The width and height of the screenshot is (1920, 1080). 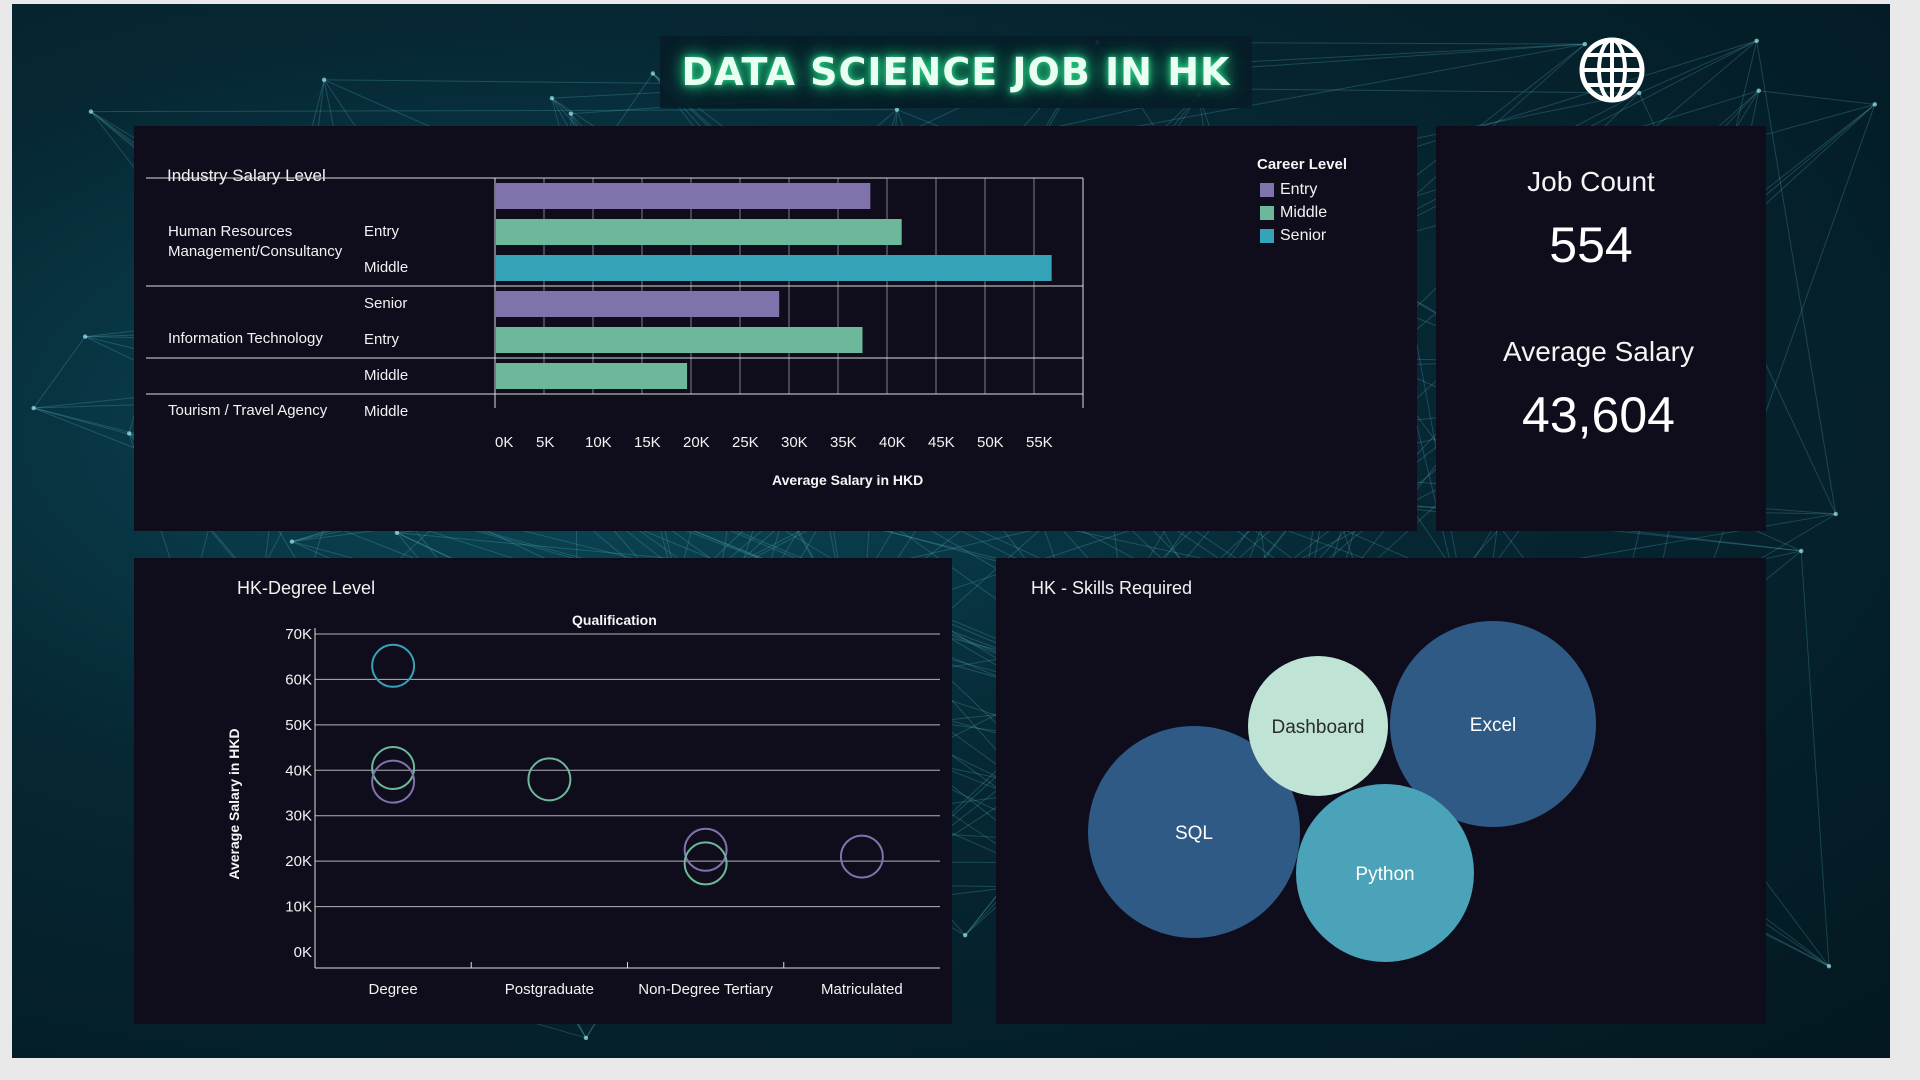 I want to click on salary-bar-senior, so click(x=774, y=268).